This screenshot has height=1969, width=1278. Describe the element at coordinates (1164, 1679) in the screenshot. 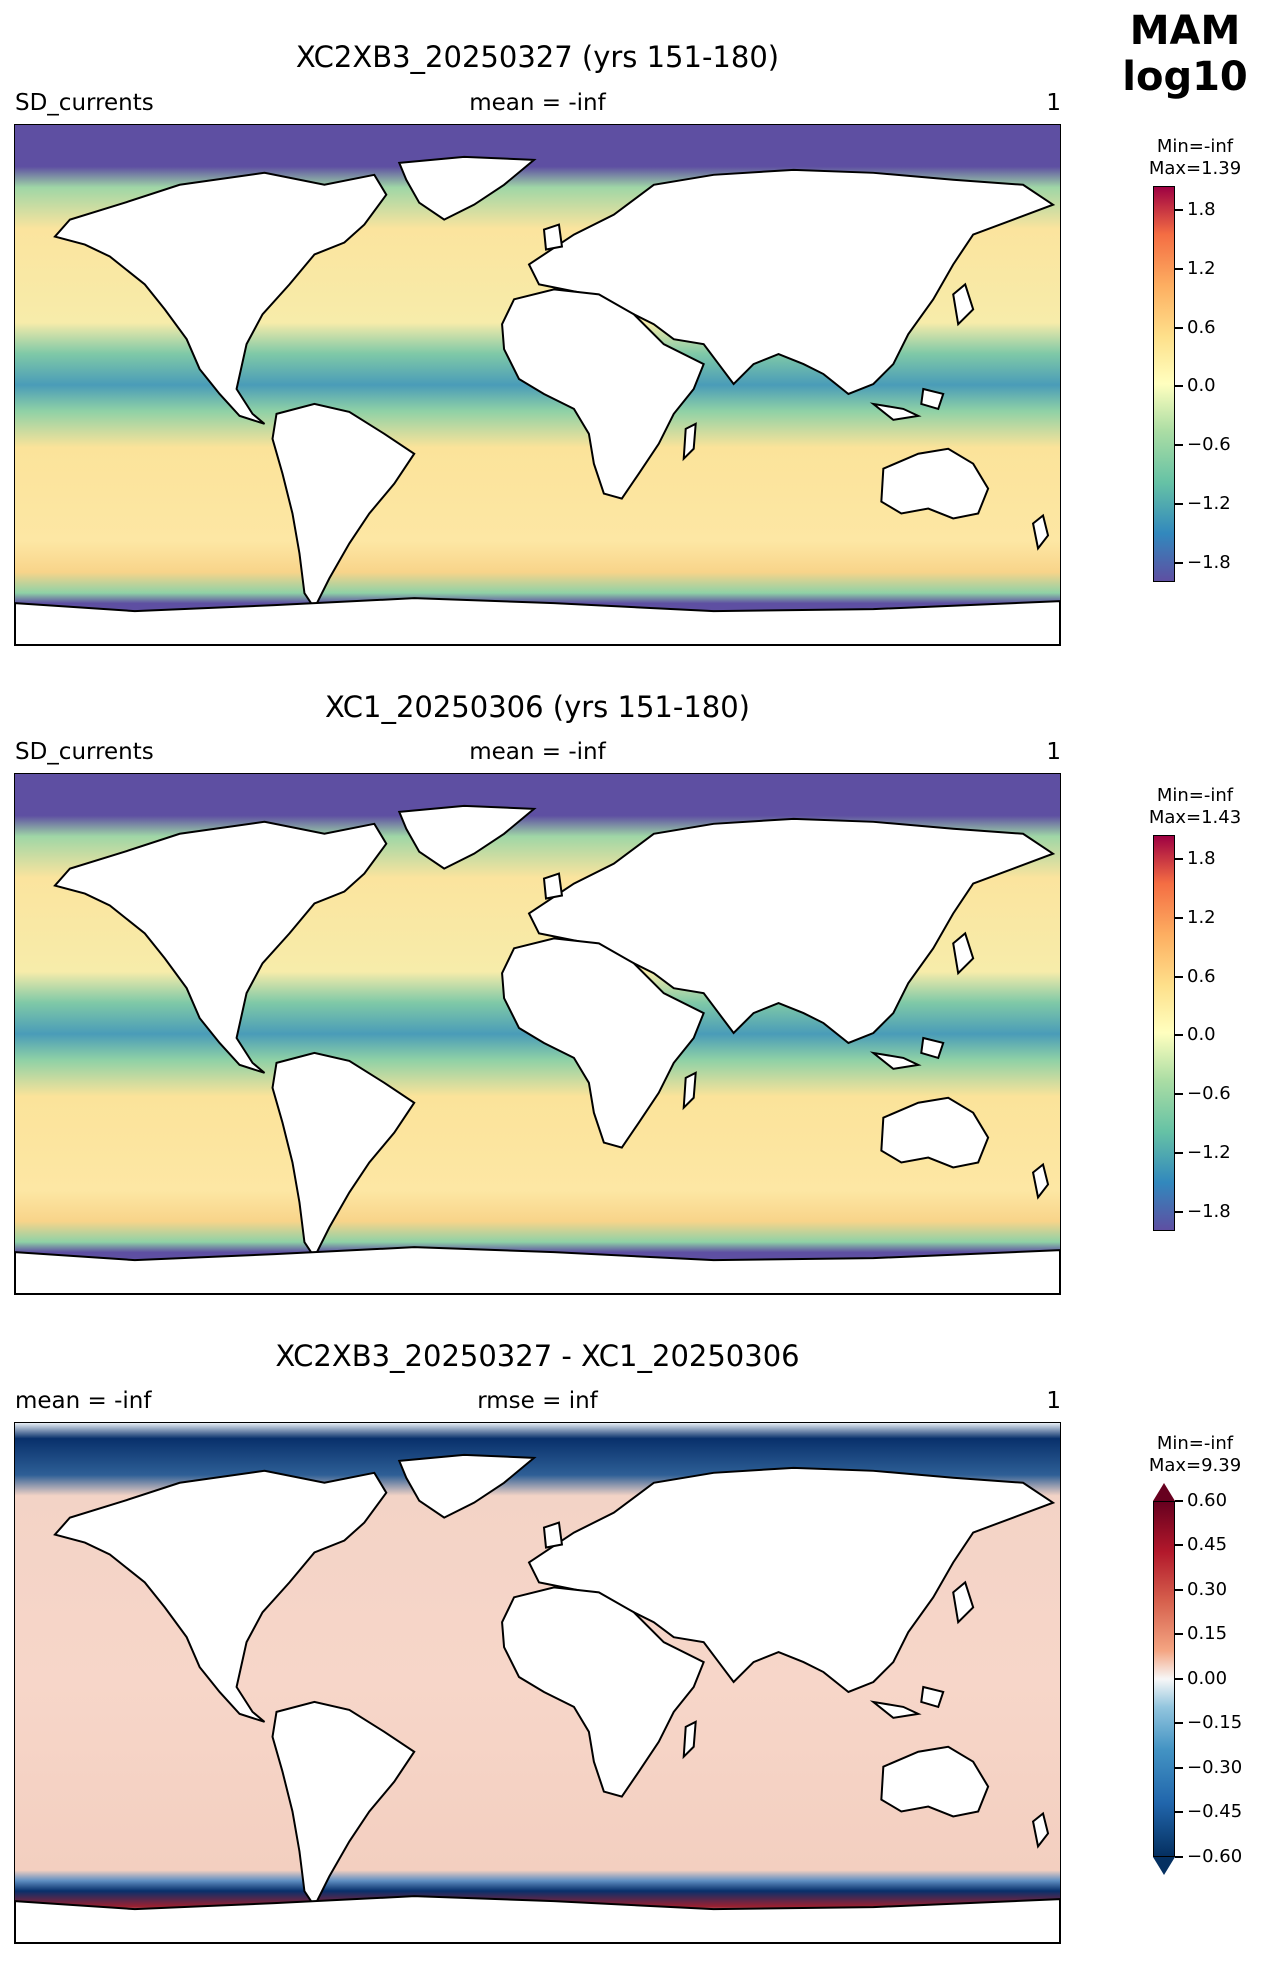

I see `panel-3-colorbar-scale` at that location.